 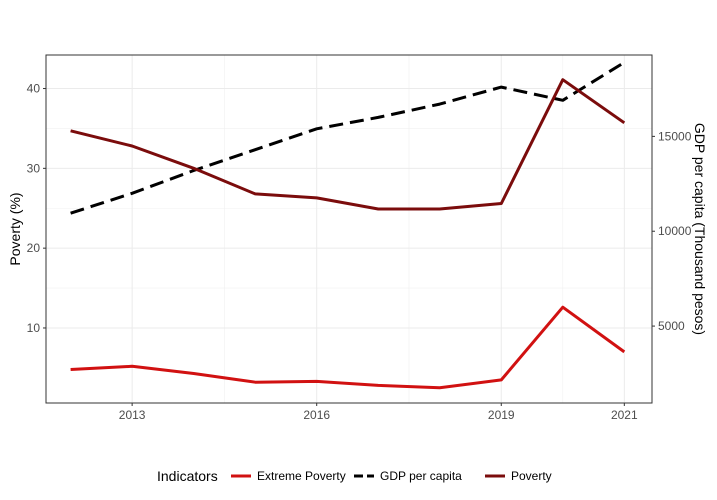 I want to click on y-tick-label: 40, so click(x=34, y=89).